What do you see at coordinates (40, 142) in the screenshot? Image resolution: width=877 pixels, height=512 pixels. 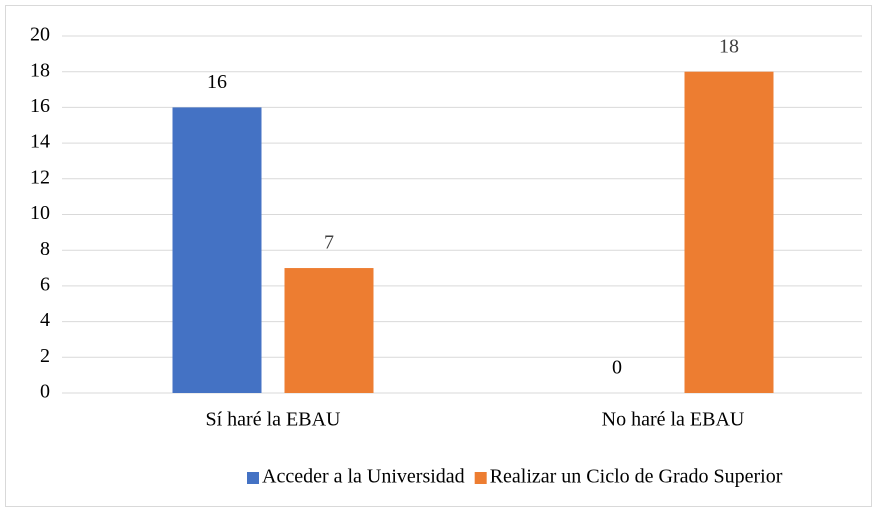 I see `y-tick-label: 14` at bounding box center [40, 142].